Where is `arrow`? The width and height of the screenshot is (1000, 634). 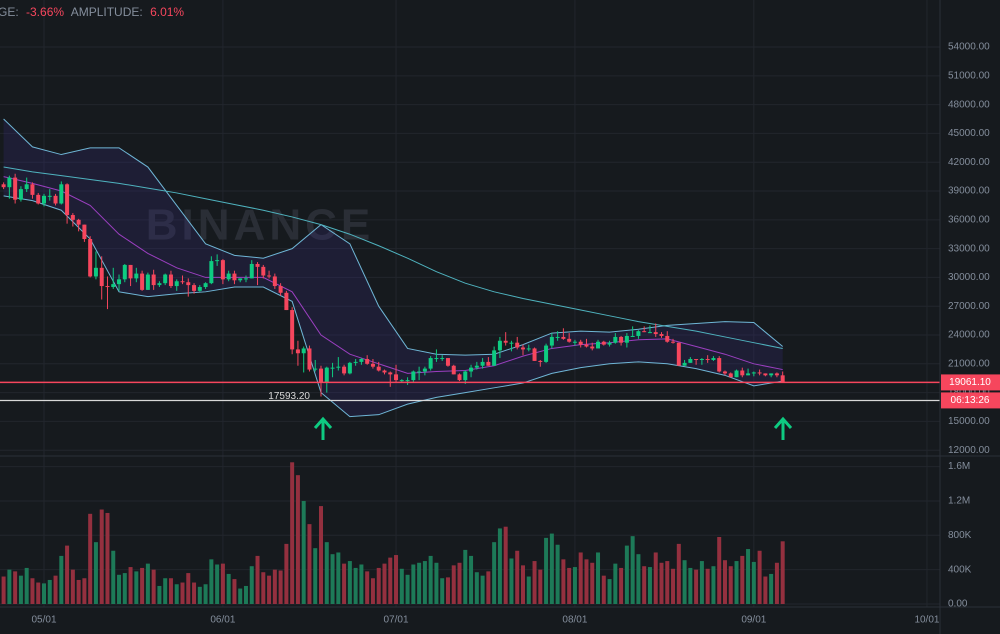
arrow is located at coordinates (783, 428).